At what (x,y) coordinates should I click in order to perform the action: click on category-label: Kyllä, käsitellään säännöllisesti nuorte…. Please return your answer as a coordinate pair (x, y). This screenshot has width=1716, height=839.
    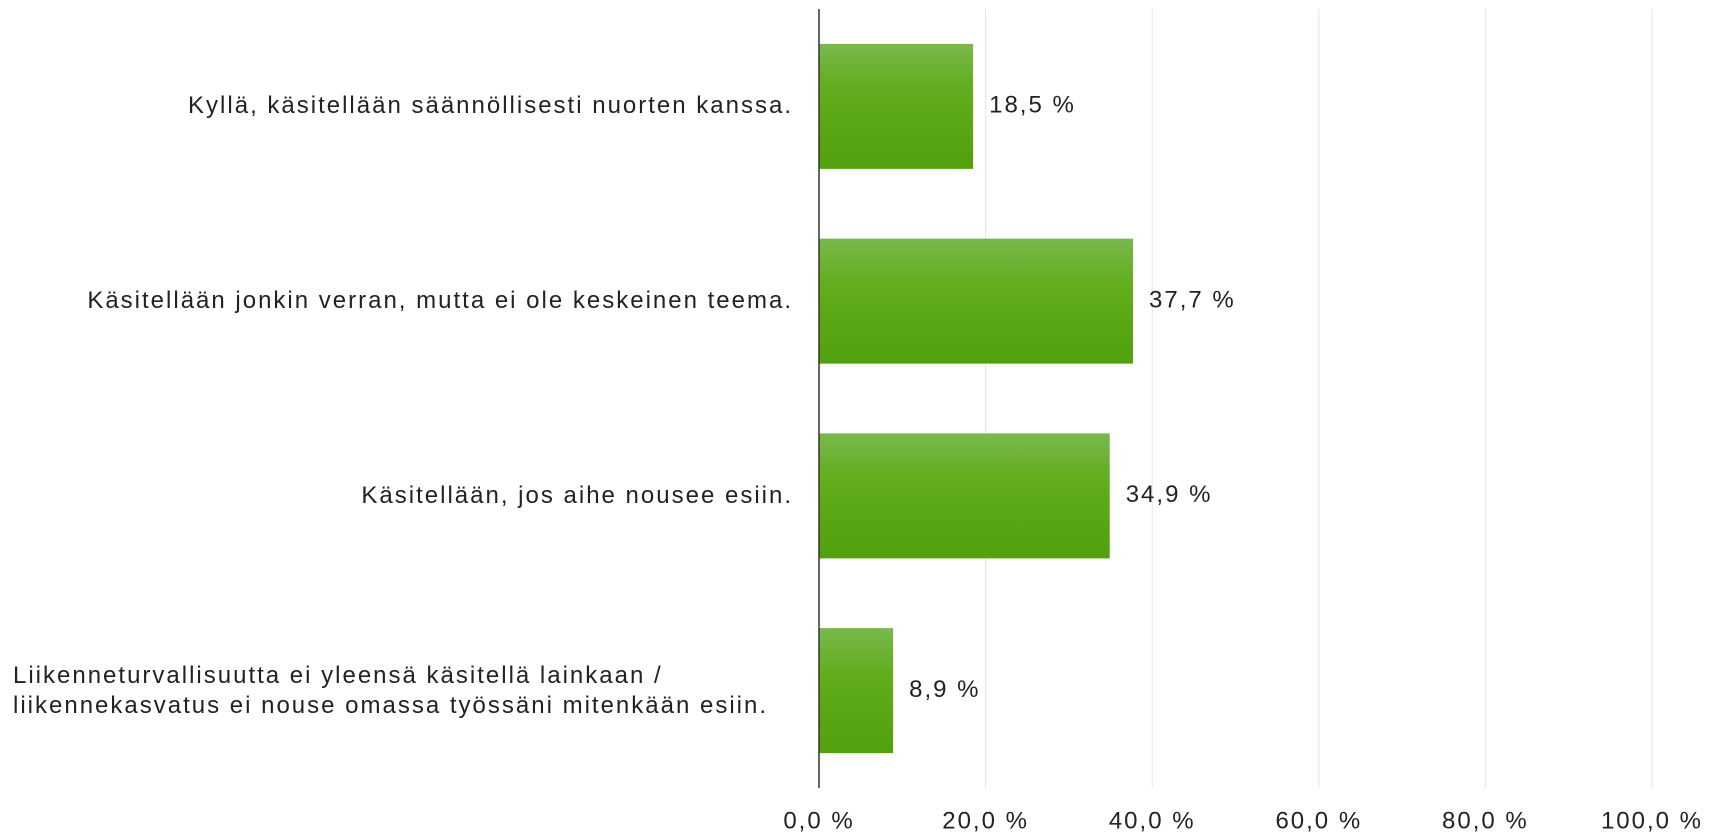
    Looking at the image, I should click on (490, 106).